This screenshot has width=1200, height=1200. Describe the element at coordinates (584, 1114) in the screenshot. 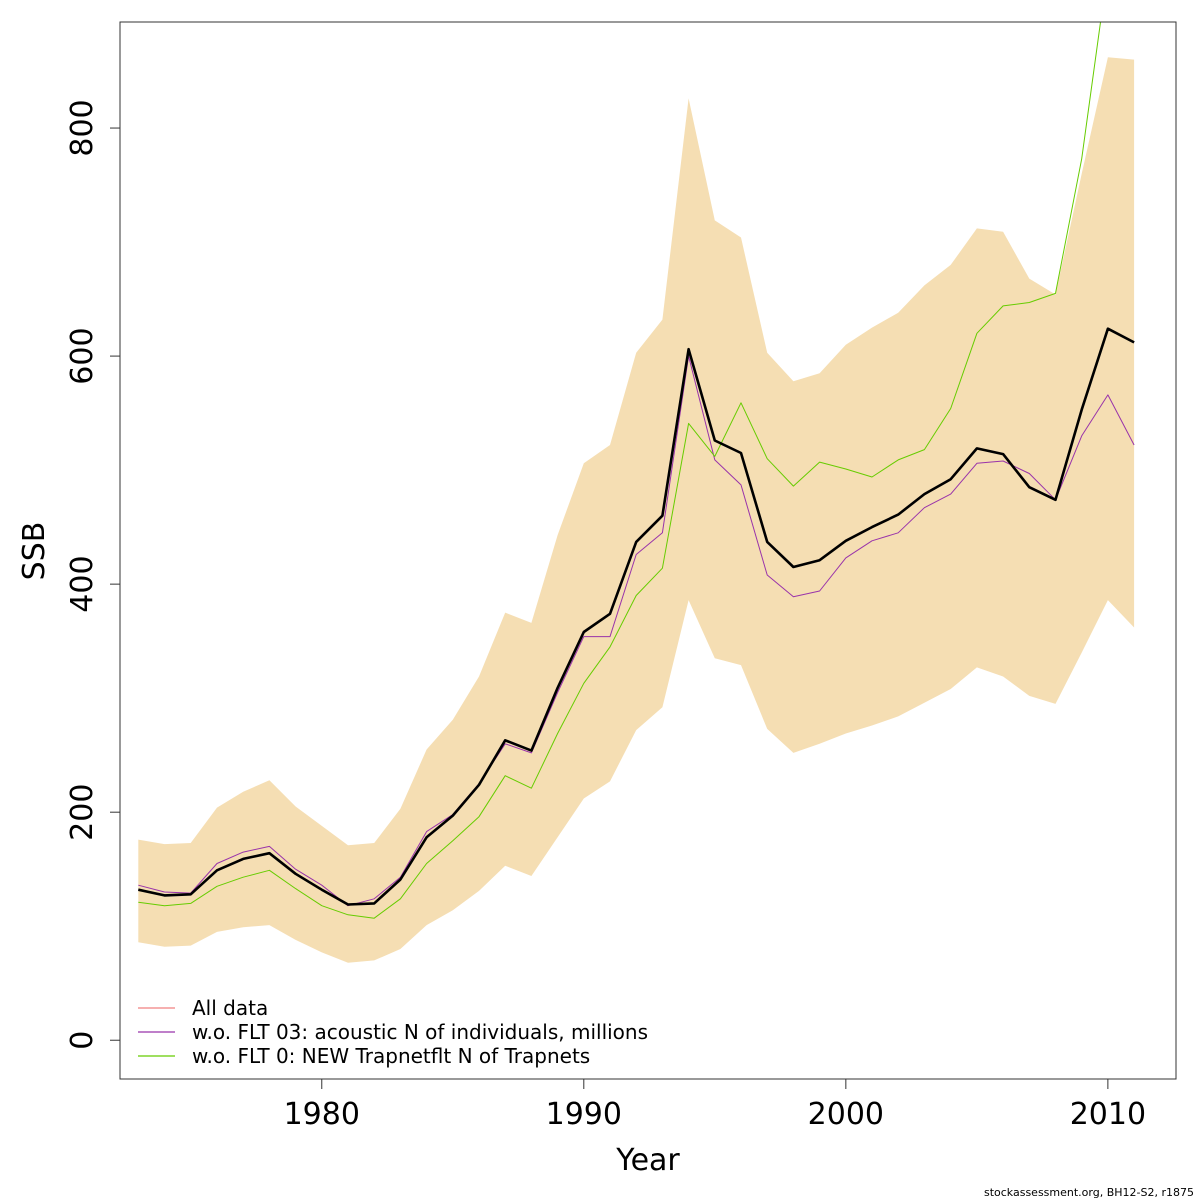

I see `x-tick-label: 1990` at that location.